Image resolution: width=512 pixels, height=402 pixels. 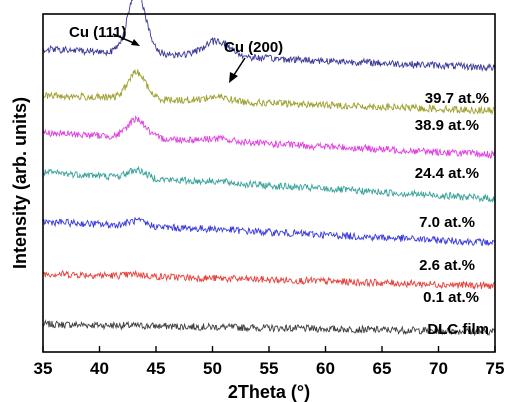 What do you see at coordinates (43, 368) in the screenshot?
I see `x-tick-label: 35` at bounding box center [43, 368].